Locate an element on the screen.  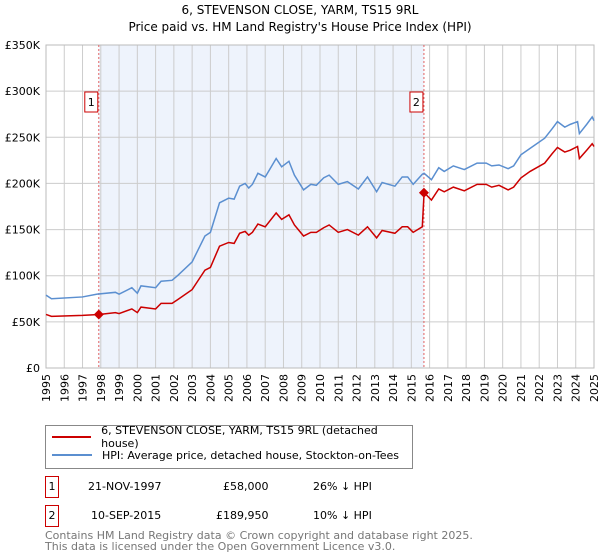
x-tick-label: 2024 is located at coordinates (576, 388).